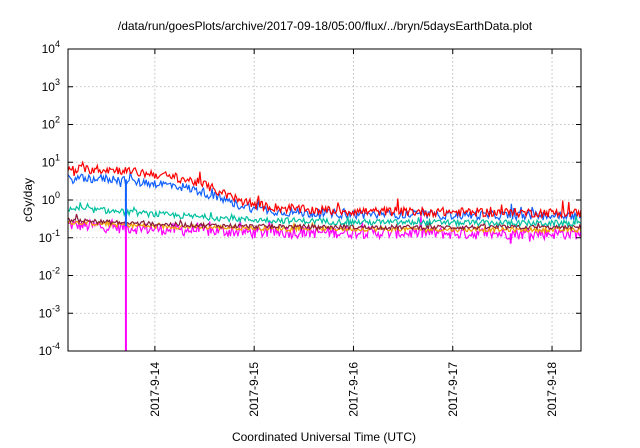  Describe the element at coordinates (353, 389) in the screenshot. I see `x-tick-label: 2017-9-16` at that location.